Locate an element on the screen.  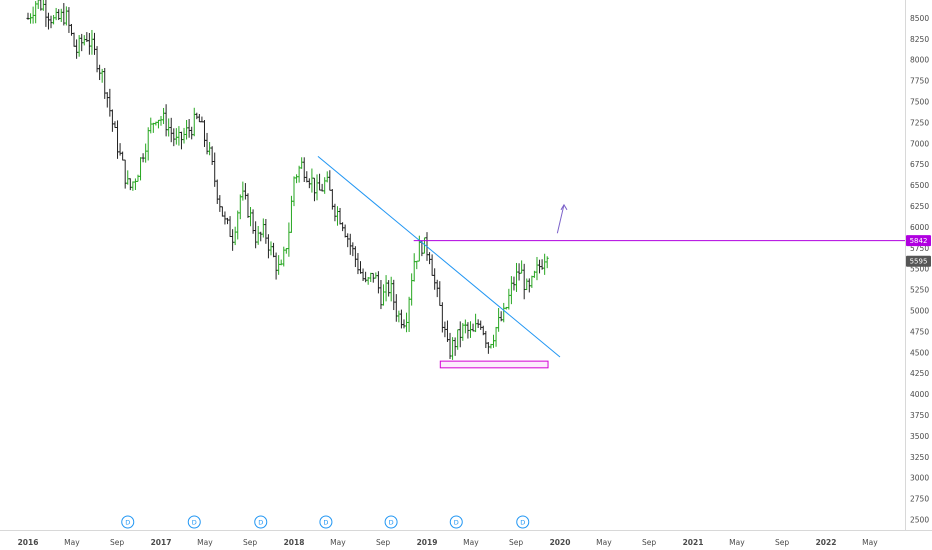
price-tick-label: 5000 is located at coordinates (919, 310).